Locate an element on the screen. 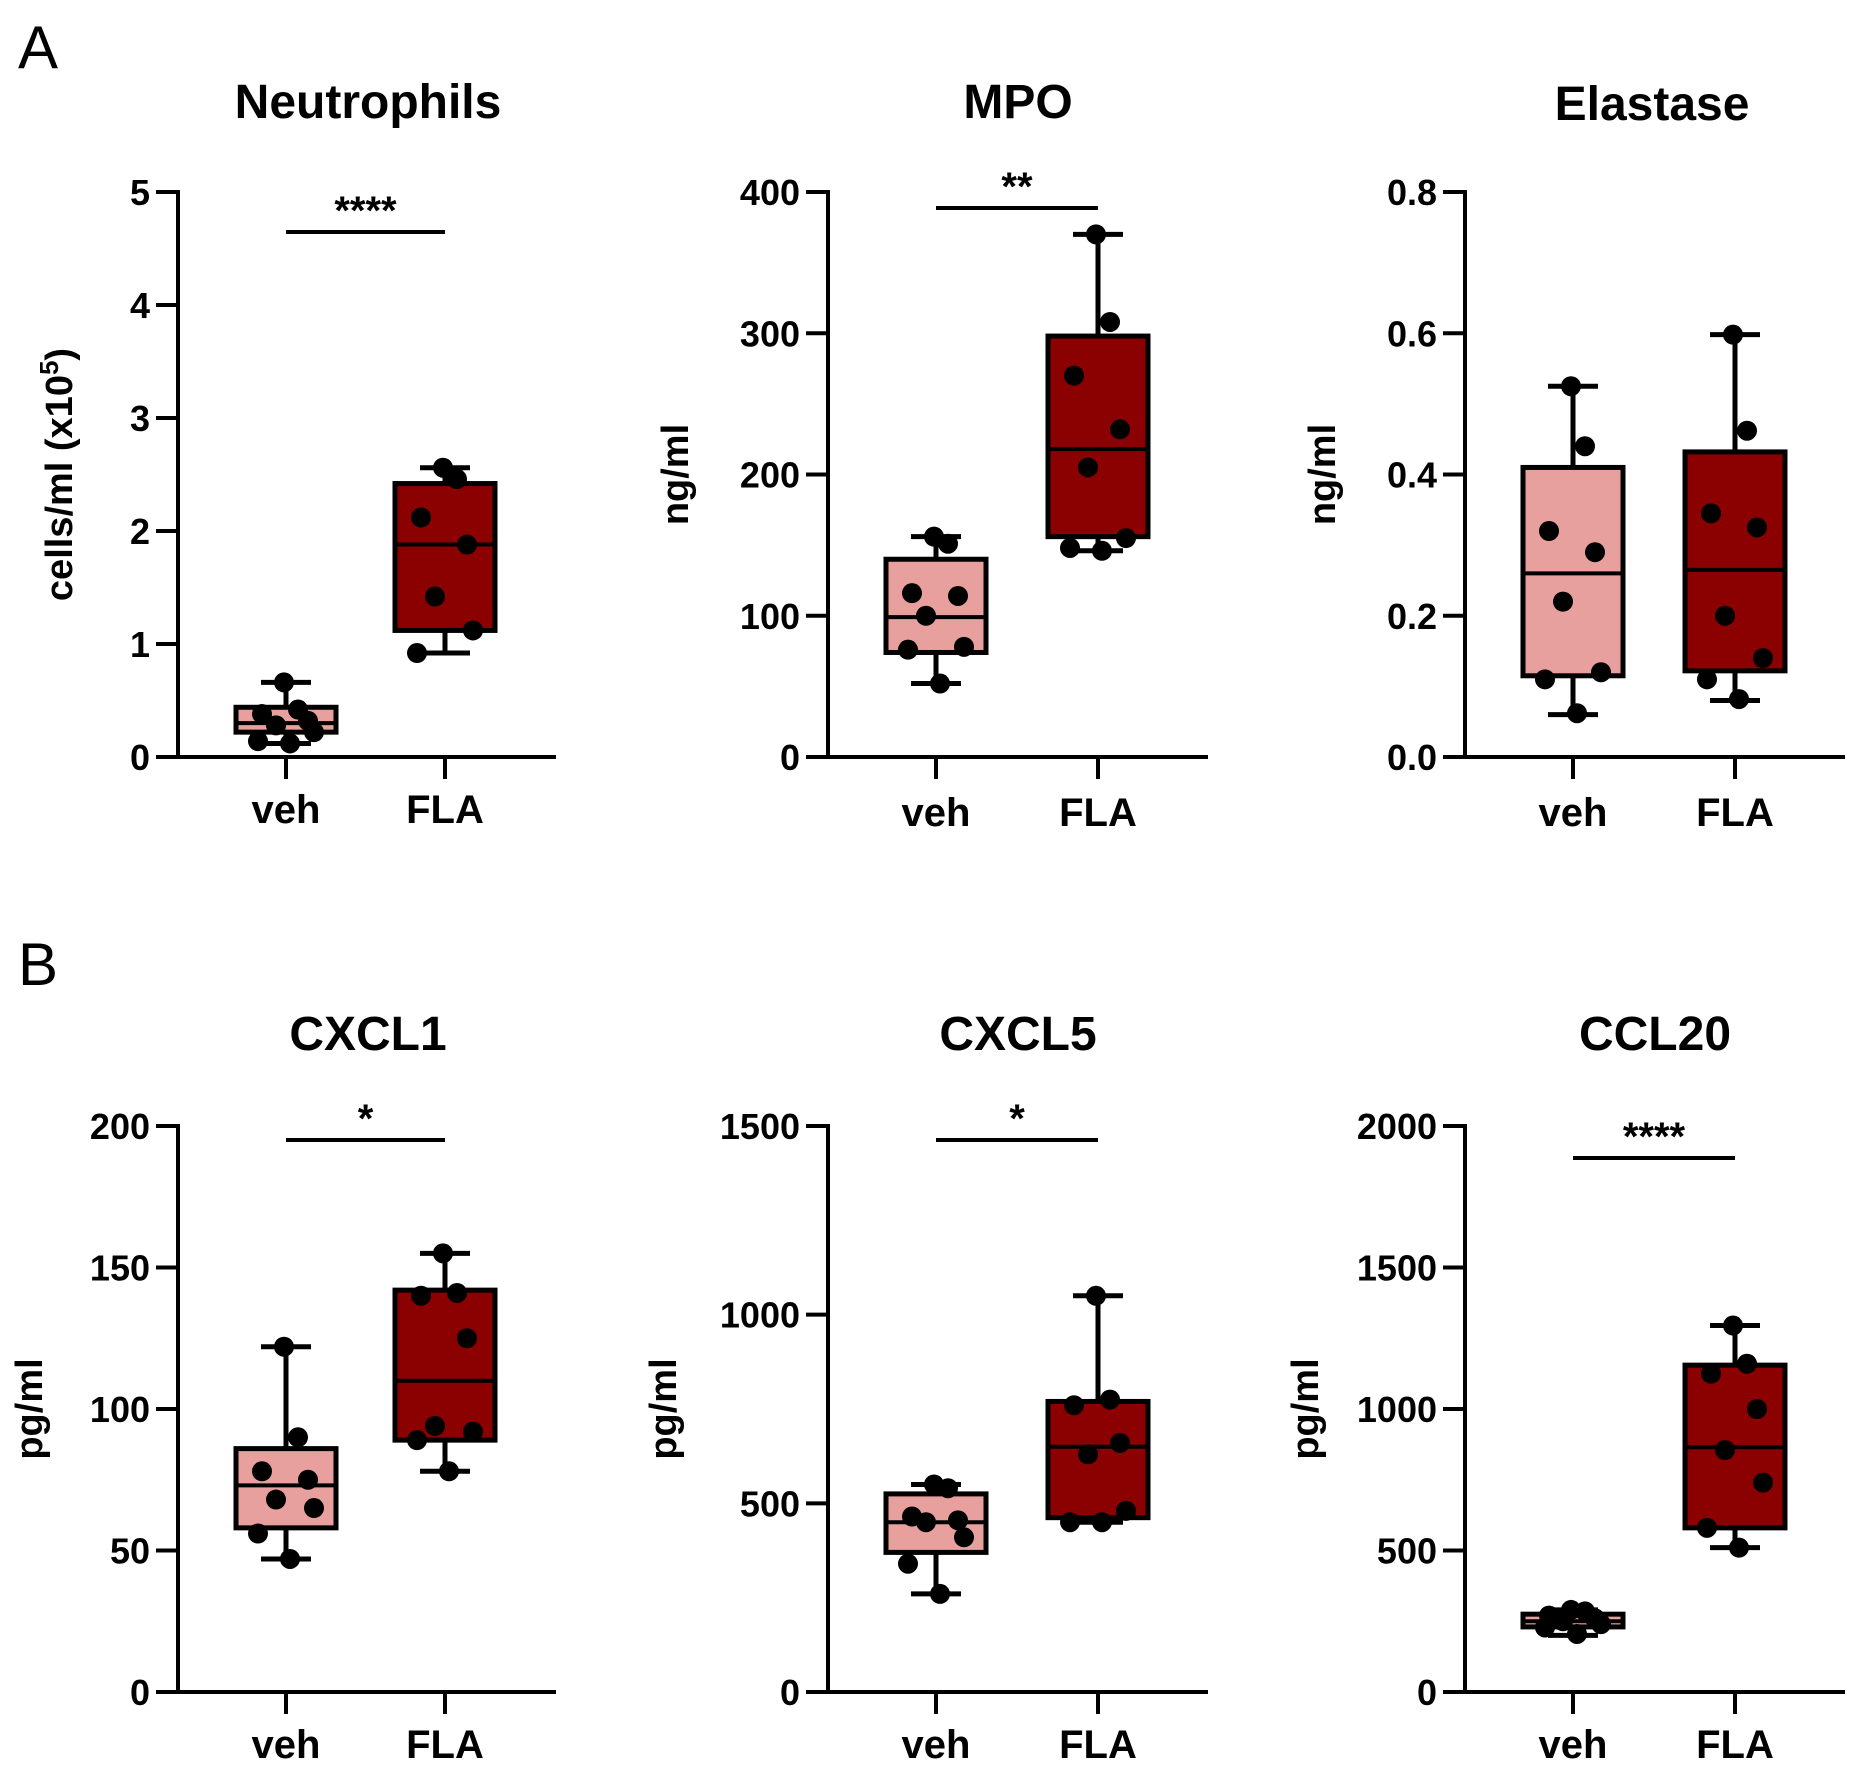 This screenshot has width=1856, height=1768. y-axis-label-text: pg/ml is located at coordinates (30, 1408).